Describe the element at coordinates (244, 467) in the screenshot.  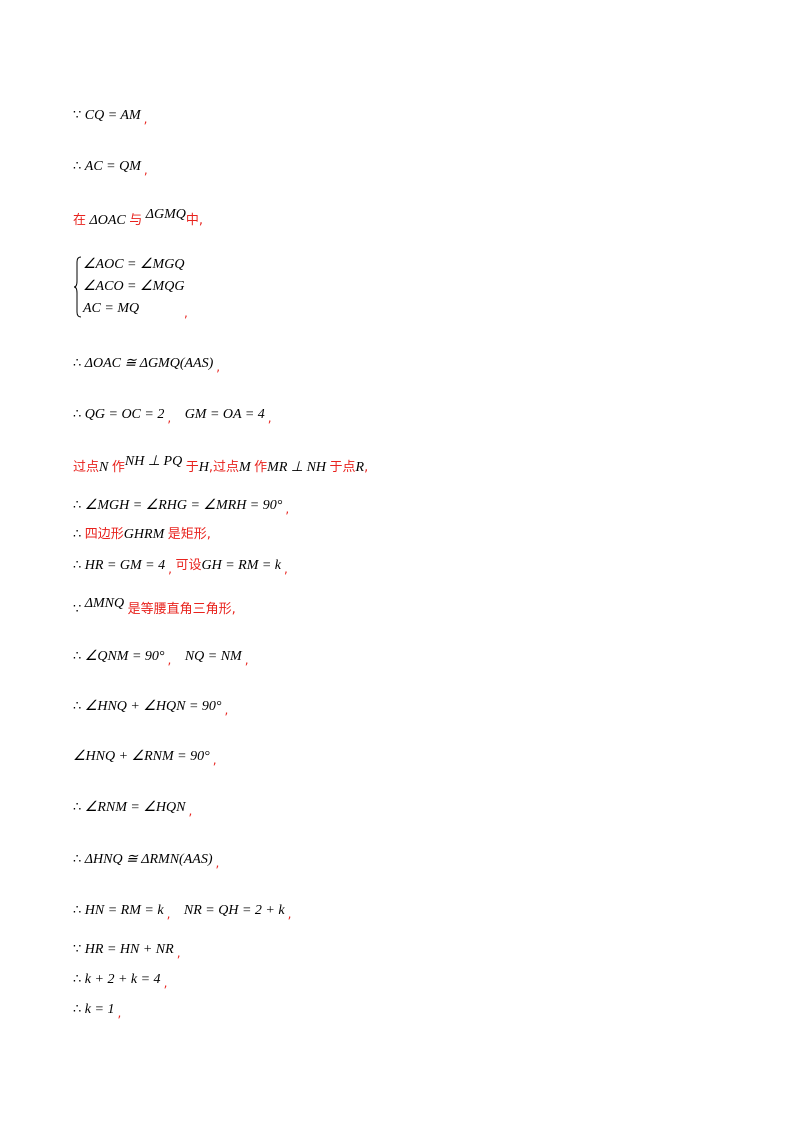
I see `math-expression: M` at that location.